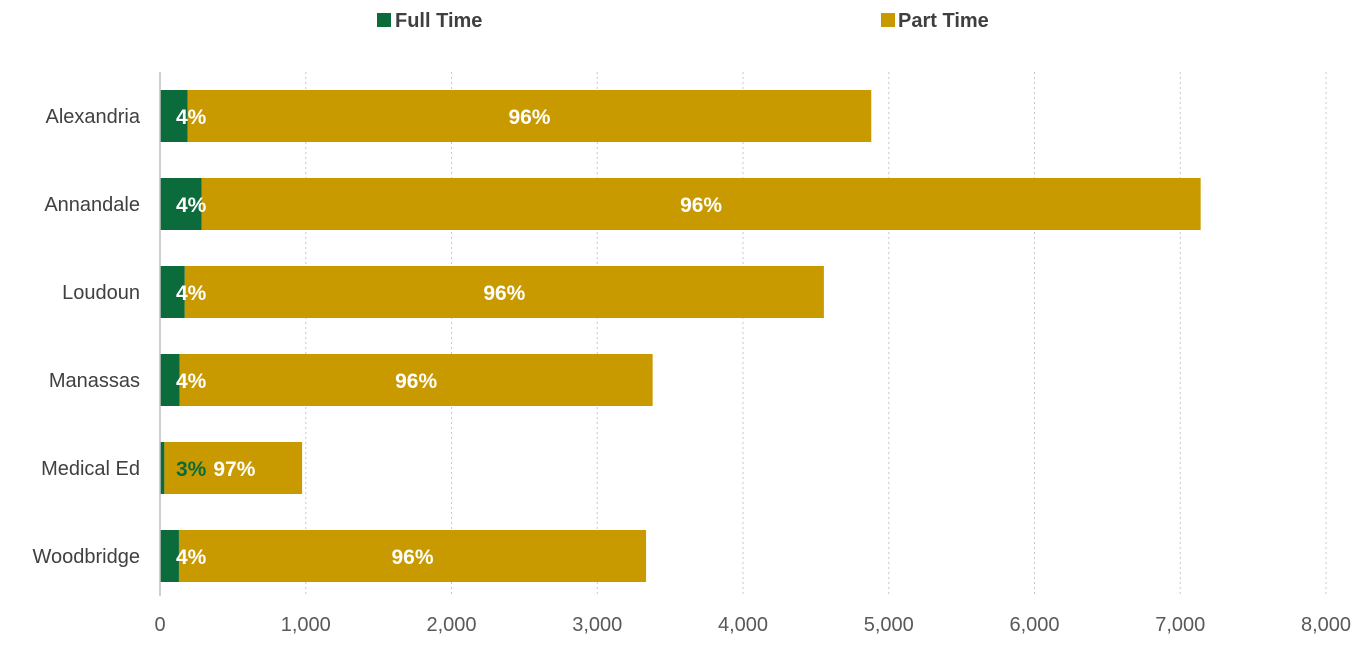 The image size is (1371, 645). What do you see at coordinates (191, 469) in the screenshot?
I see `data-label-medical-ed-full-time: 3%` at bounding box center [191, 469].